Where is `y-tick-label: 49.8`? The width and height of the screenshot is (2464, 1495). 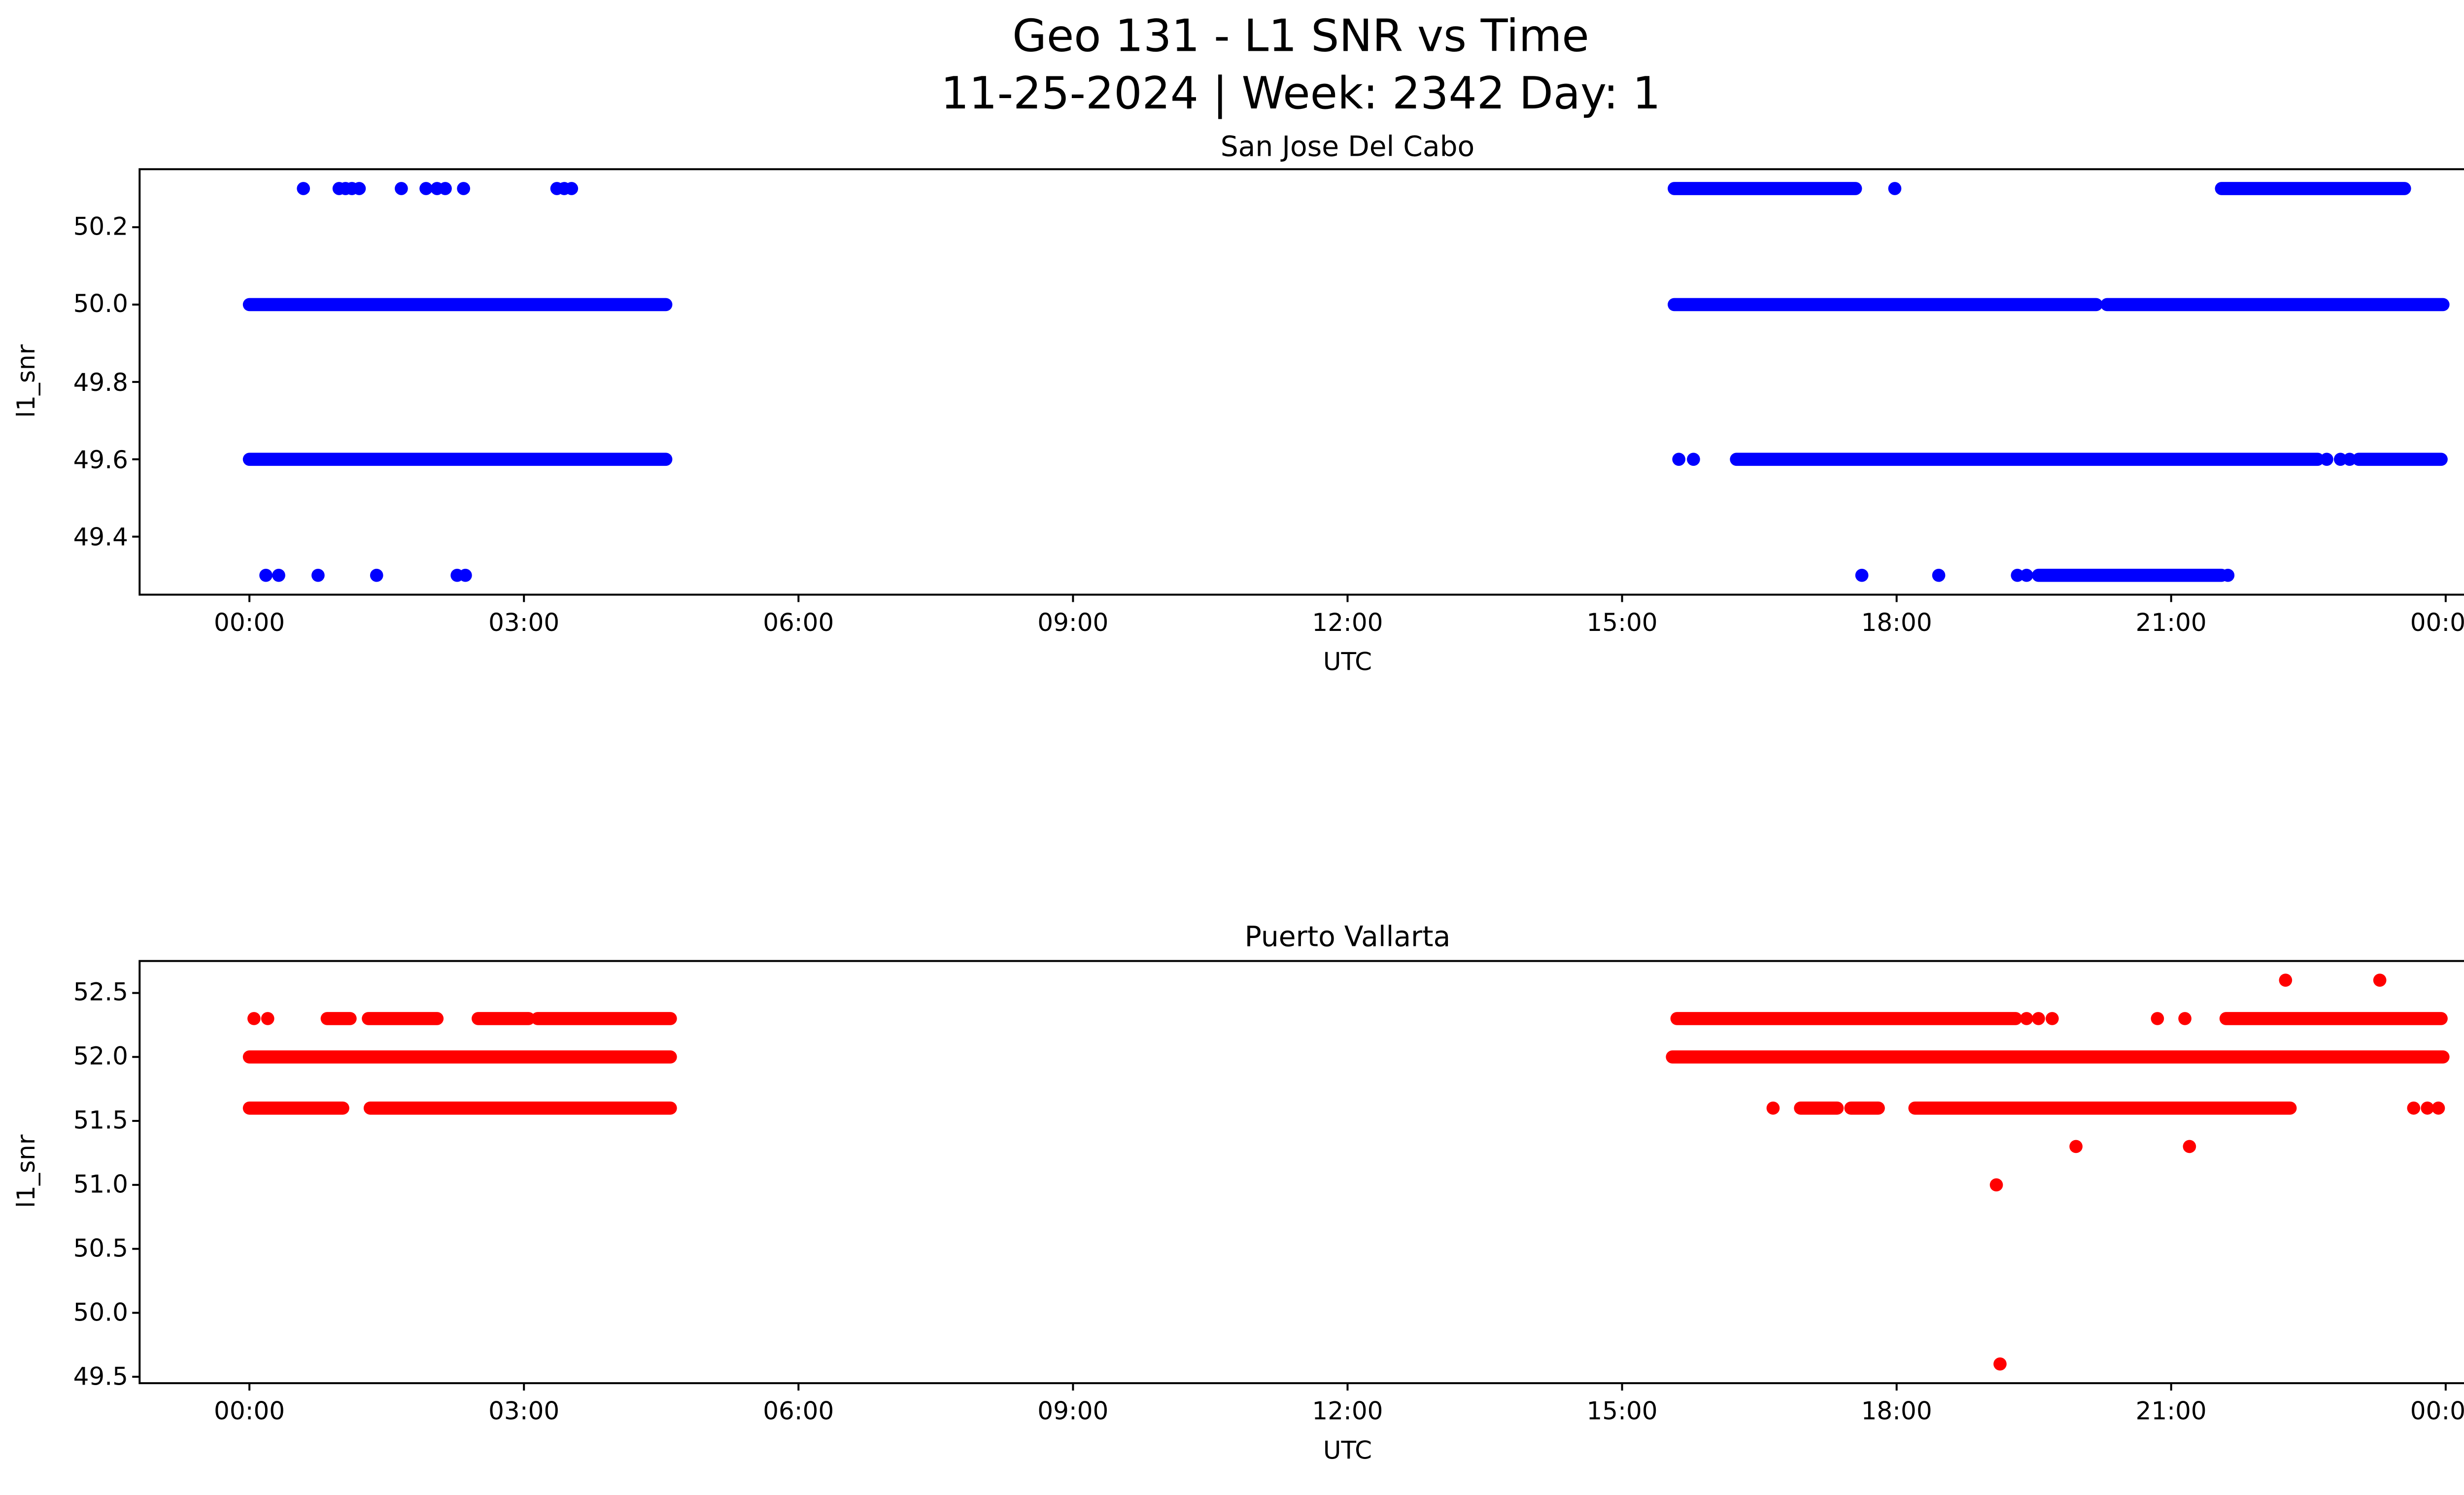 y-tick-label: 49.8 is located at coordinates (100, 382).